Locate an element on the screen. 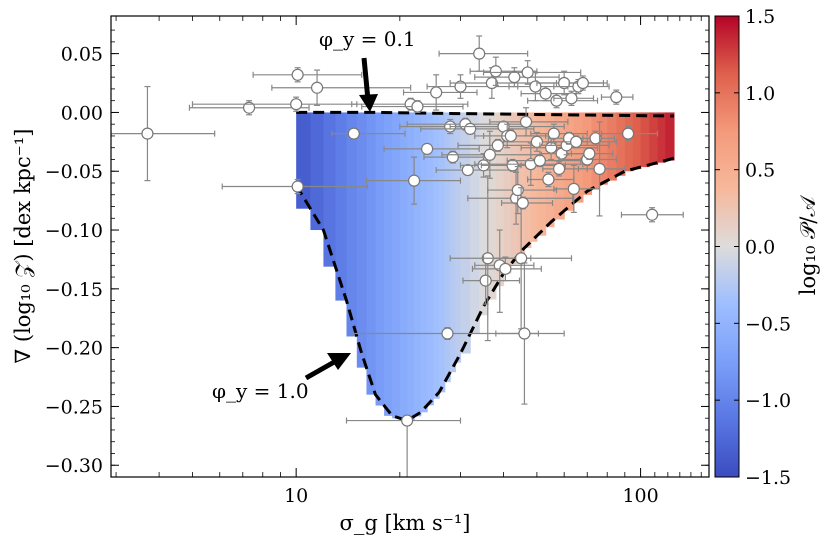 This screenshot has width=831, height=548. y-tick-label: −0.10 is located at coordinates (74, 231).